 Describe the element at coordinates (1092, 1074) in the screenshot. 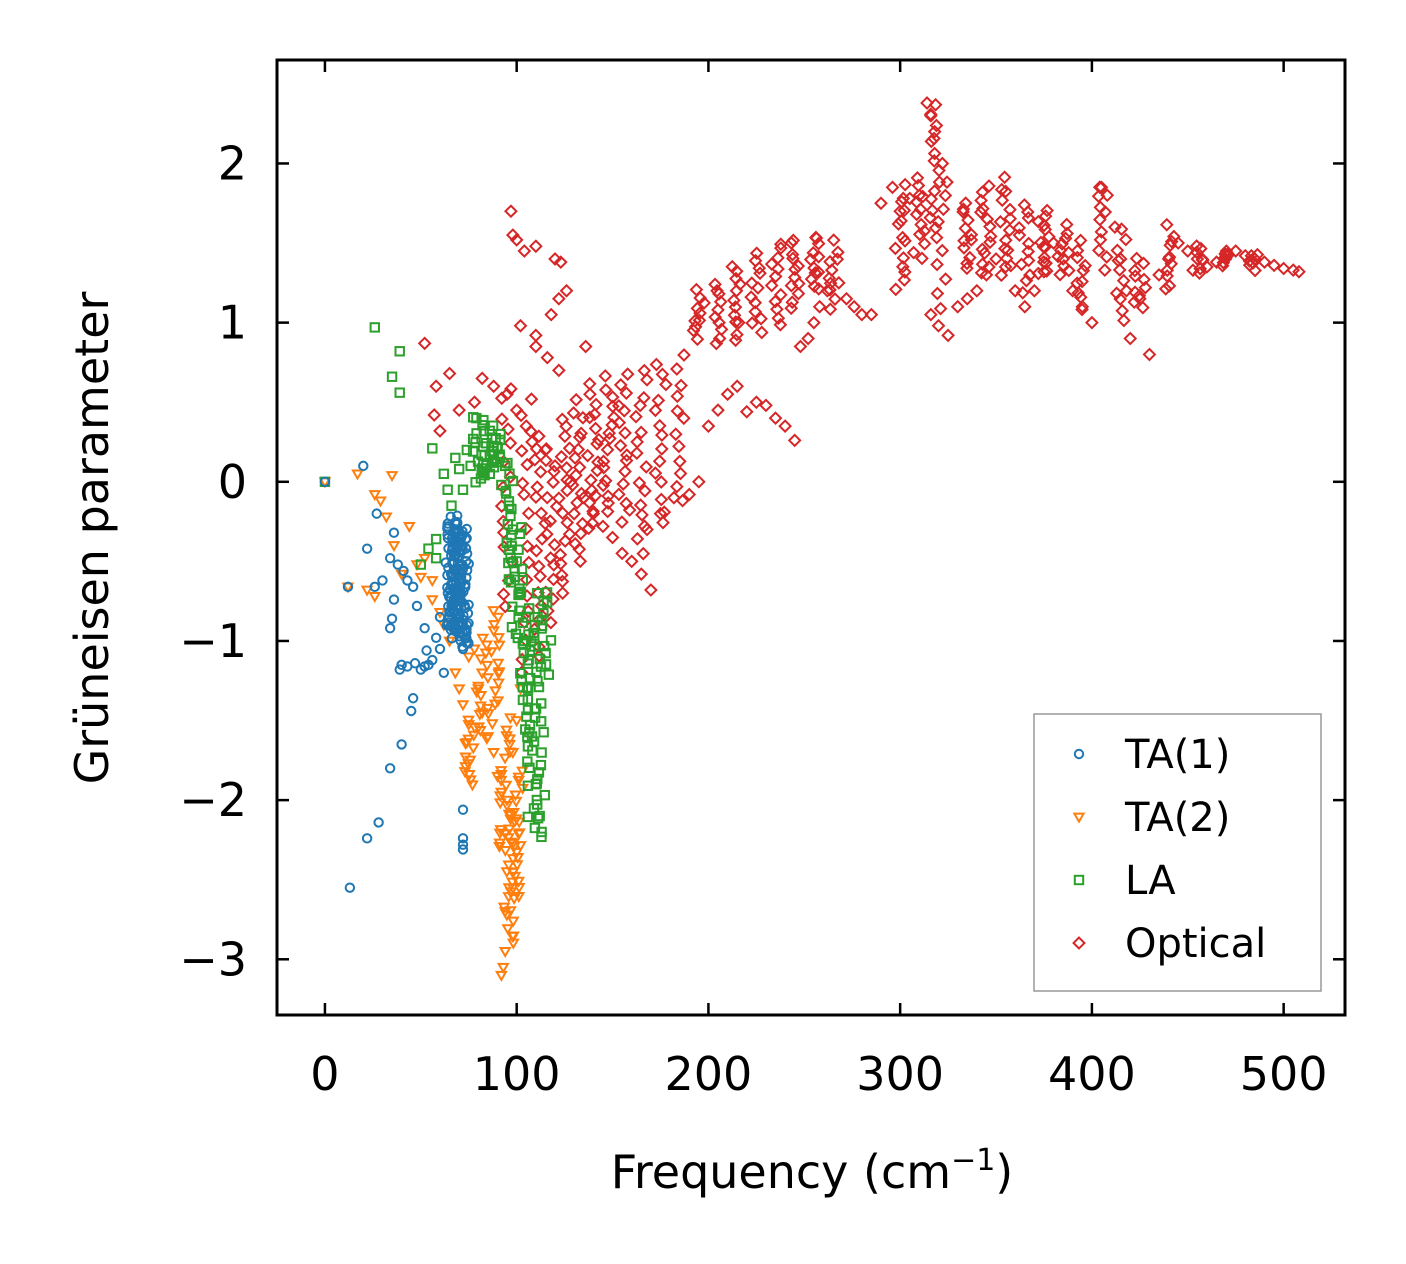

I see `x-tick-label: 400` at that location.